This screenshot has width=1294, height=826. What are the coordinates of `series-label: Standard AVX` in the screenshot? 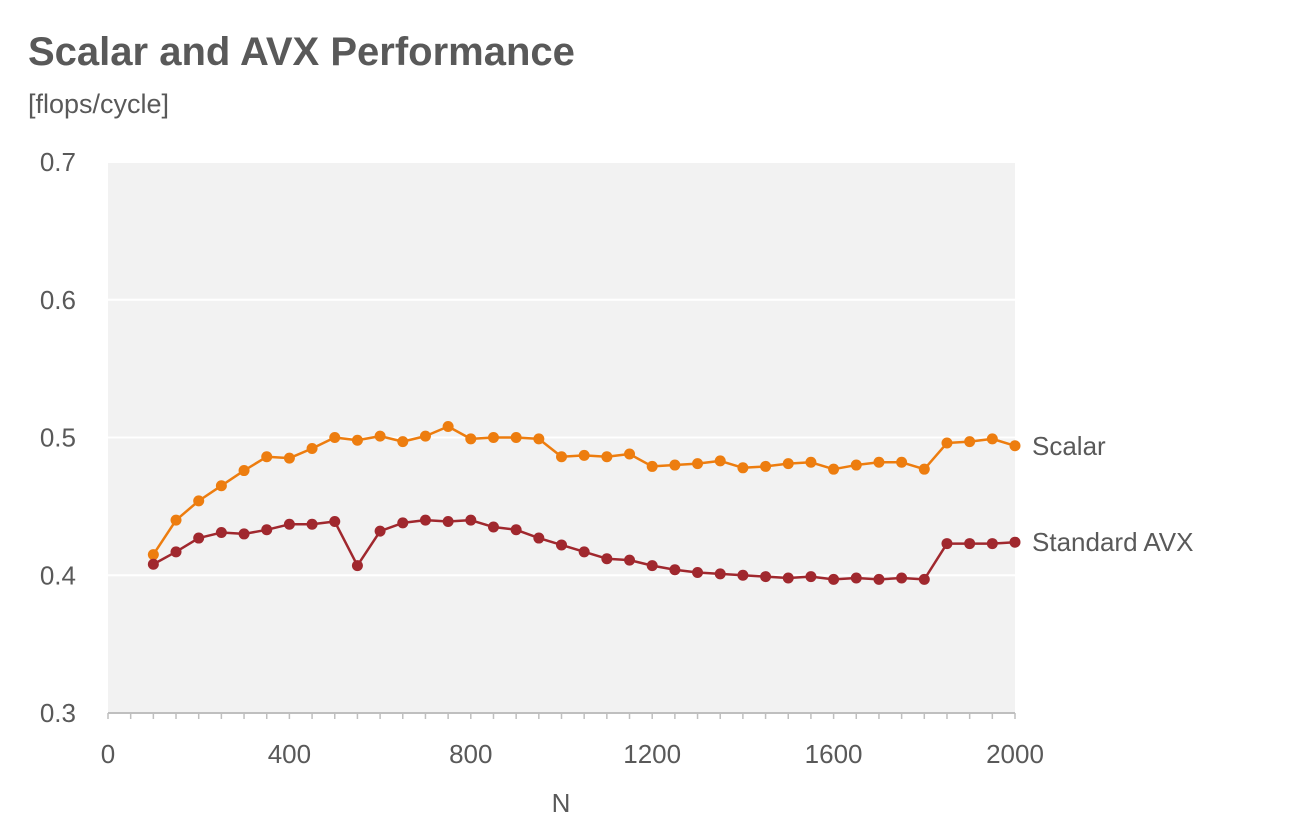 It's located at (1112, 542).